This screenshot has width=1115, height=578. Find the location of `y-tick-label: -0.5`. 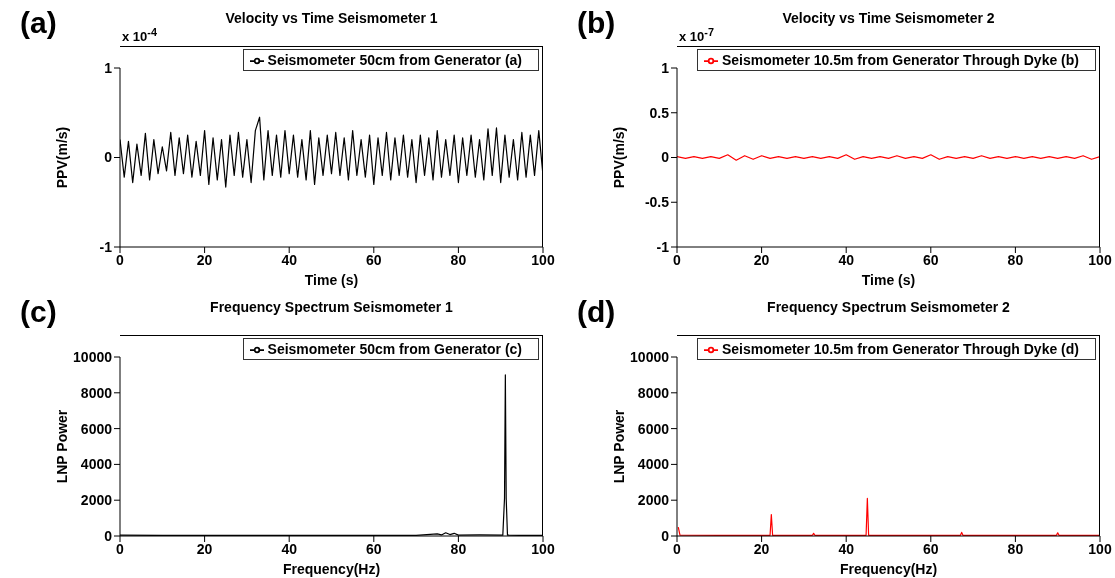

y-tick-label: -0.5 is located at coordinates (657, 202).